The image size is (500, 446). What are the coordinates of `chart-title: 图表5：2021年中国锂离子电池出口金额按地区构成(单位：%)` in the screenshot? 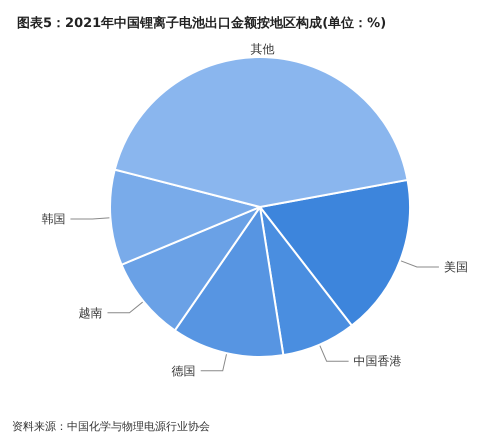 It's located at (201, 23).